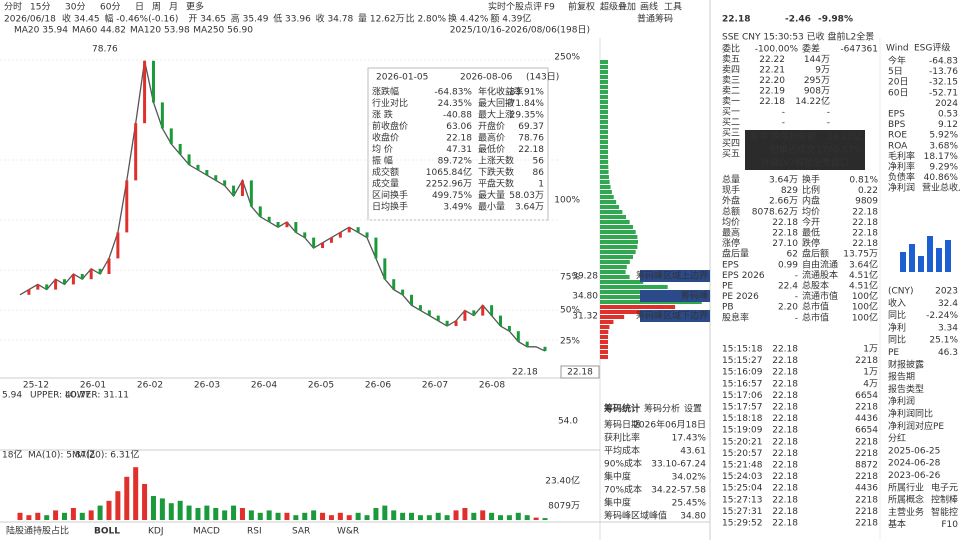 The image size is (960, 544). I want to click on side-head: ESG评级, so click(932, 48).